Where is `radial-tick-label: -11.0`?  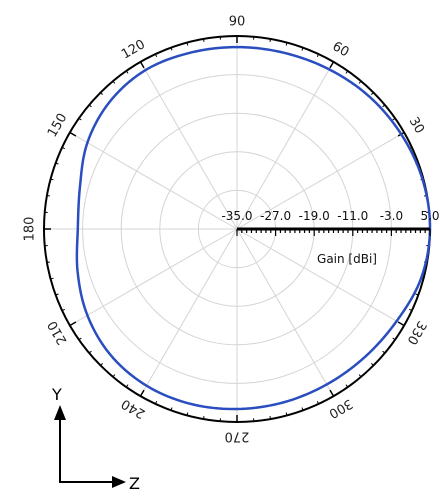
radial-tick-label: -11.0 is located at coordinates (352, 216).